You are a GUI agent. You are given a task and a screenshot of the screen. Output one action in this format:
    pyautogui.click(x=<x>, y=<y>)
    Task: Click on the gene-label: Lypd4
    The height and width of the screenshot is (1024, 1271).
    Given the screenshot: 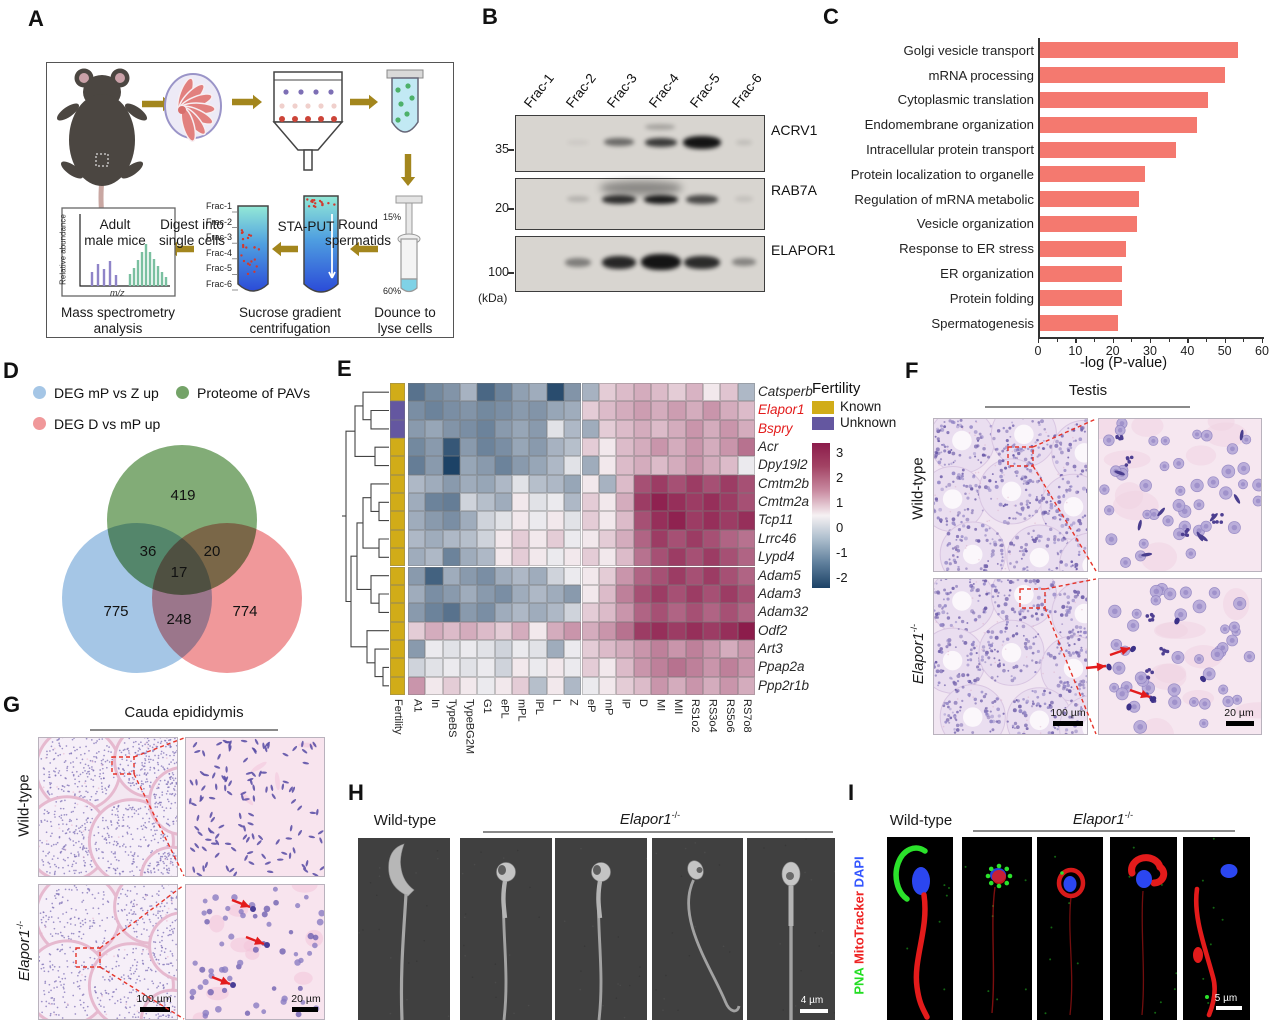 What is the action you would take?
    pyautogui.click(x=776, y=557)
    